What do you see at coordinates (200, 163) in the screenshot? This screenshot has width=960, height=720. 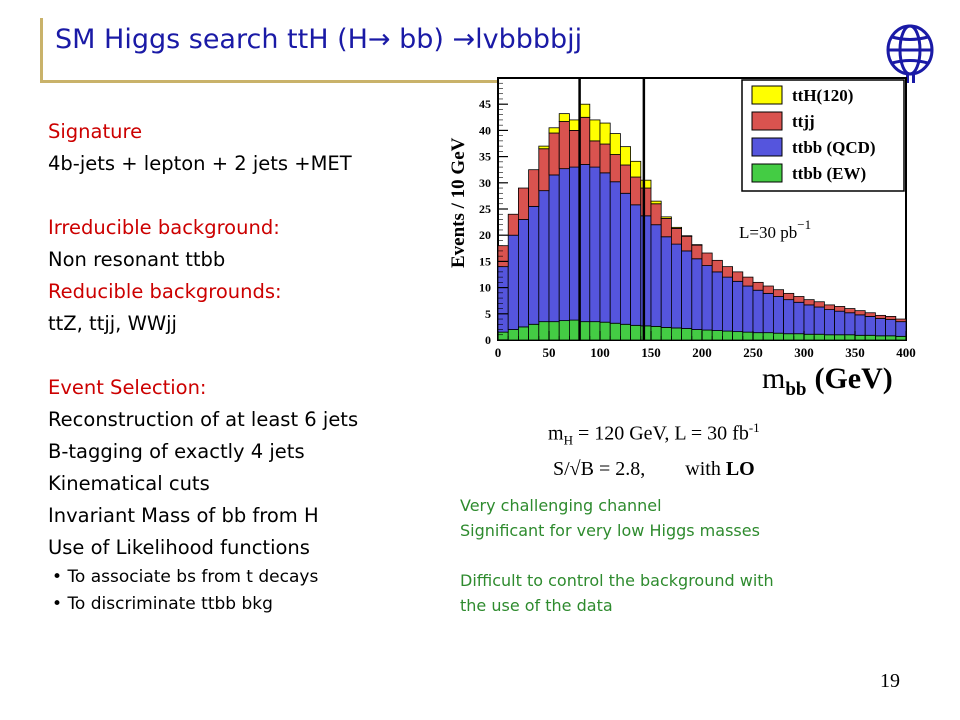 I see `signature-text: 4b-jets + lepton + 2 jets +MET` at bounding box center [200, 163].